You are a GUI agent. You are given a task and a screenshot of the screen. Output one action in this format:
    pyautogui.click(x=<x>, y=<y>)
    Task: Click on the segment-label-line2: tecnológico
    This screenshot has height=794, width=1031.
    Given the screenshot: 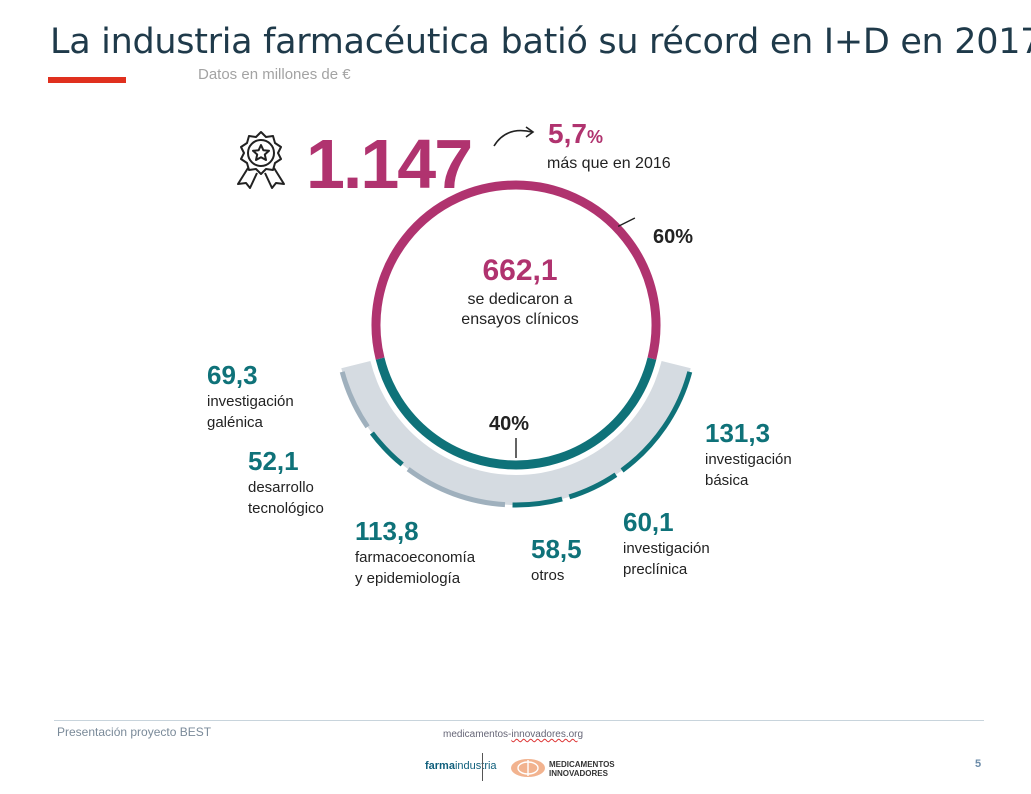 What is the action you would take?
    pyautogui.click(x=286, y=508)
    